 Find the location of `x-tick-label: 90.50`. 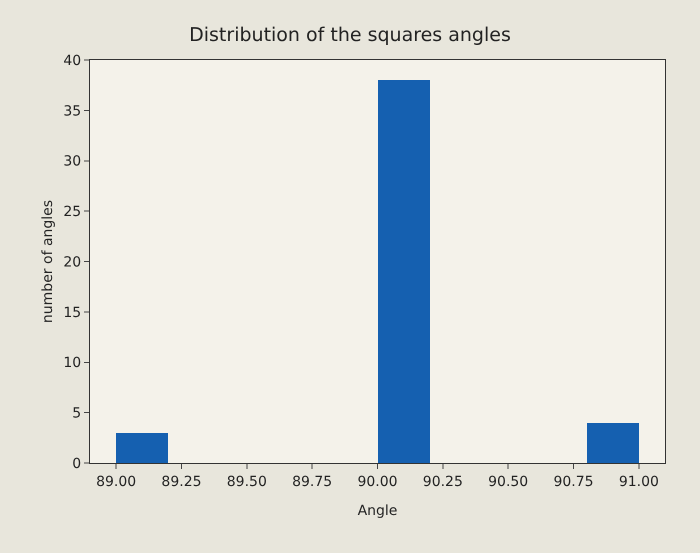

x-tick-label: 90.50 is located at coordinates (508, 482).